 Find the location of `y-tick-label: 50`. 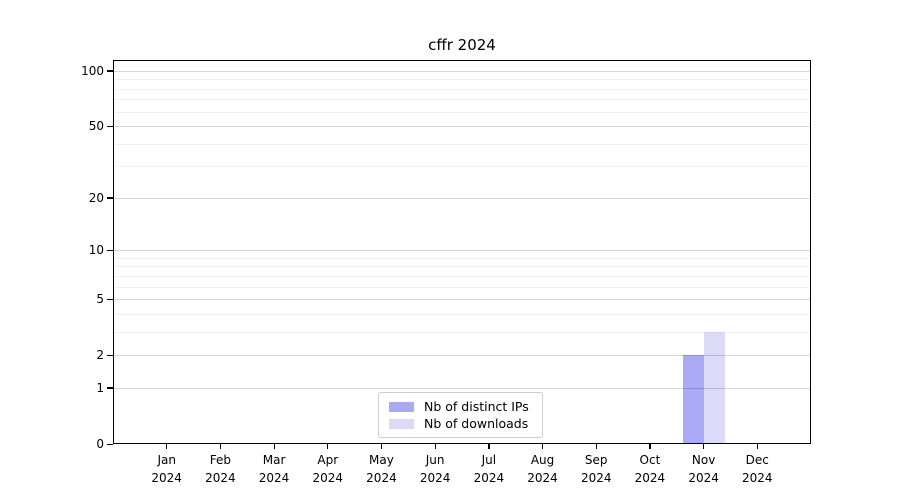

y-tick-label: 50 is located at coordinates (96, 126).